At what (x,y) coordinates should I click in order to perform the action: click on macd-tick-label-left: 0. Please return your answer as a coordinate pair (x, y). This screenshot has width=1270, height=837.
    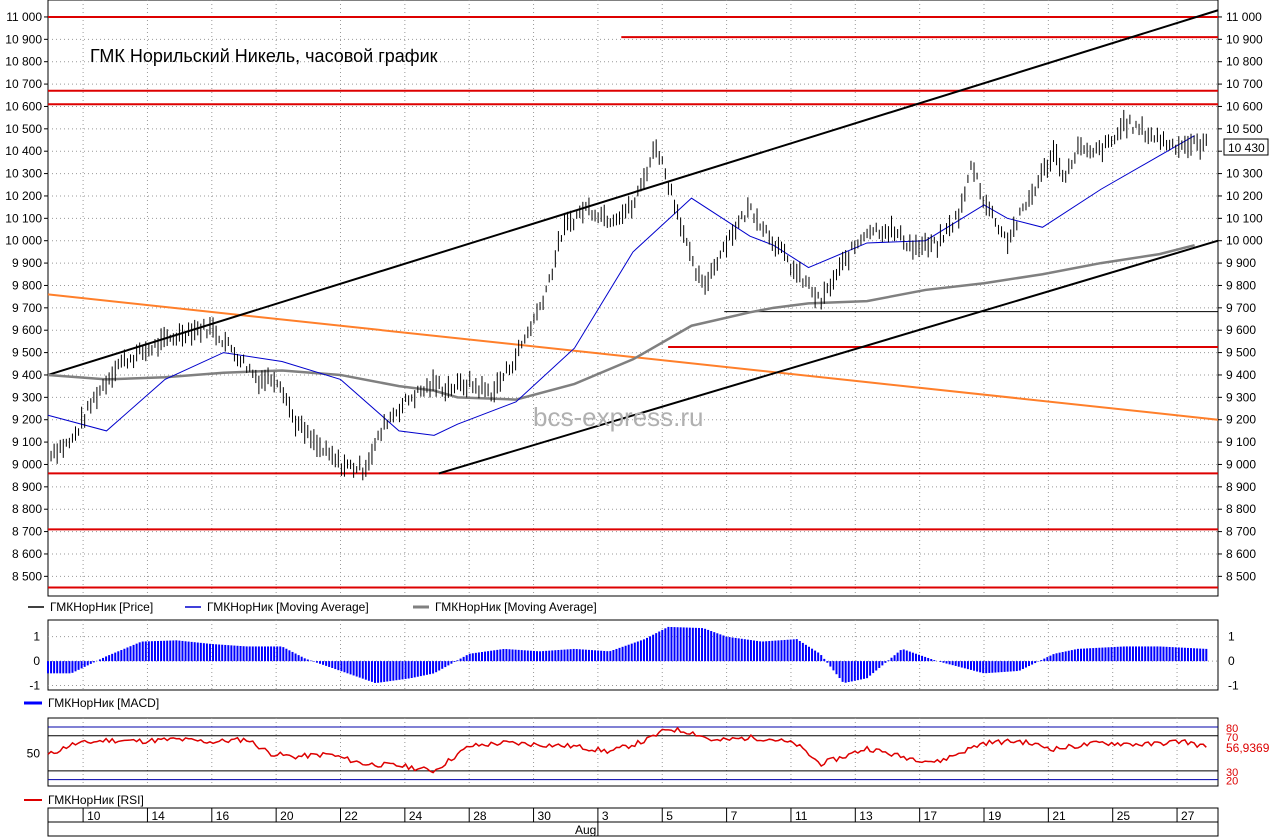
    Looking at the image, I should click on (36, 661).